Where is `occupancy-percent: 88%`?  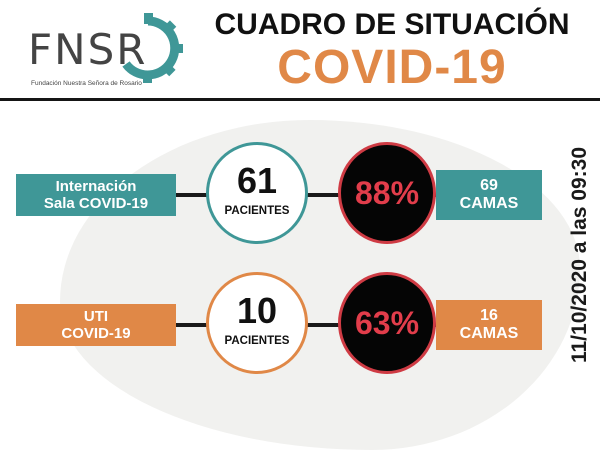 occupancy-percent: 88% is located at coordinates (387, 192).